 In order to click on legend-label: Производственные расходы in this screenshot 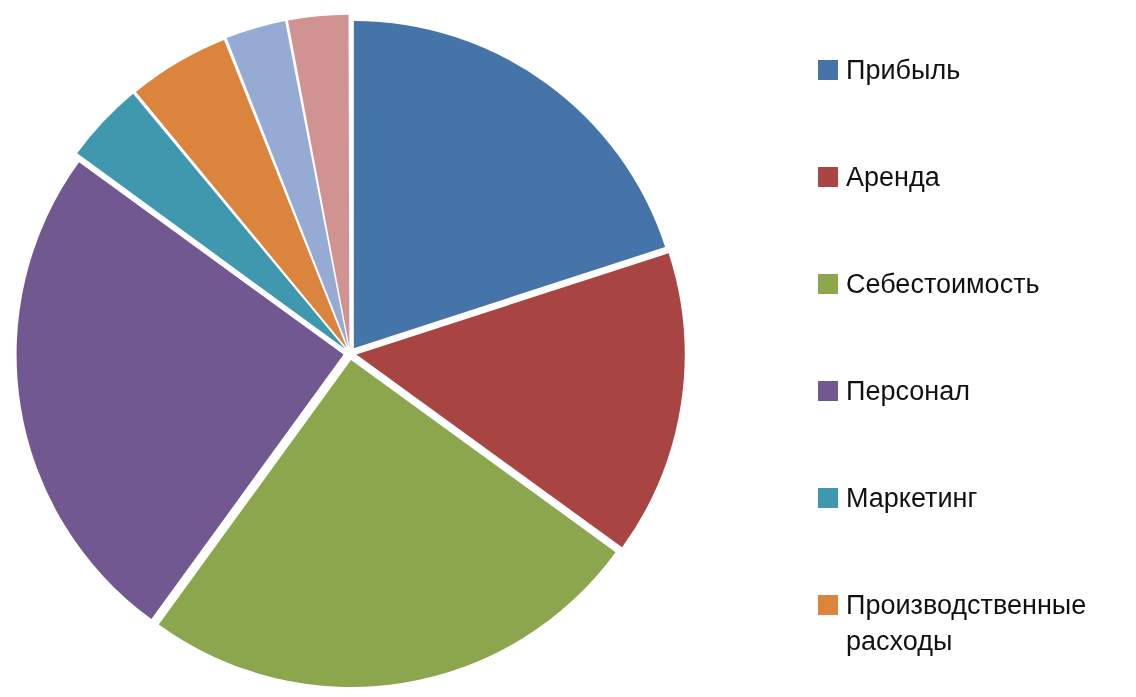, I will do `click(967, 623)`.